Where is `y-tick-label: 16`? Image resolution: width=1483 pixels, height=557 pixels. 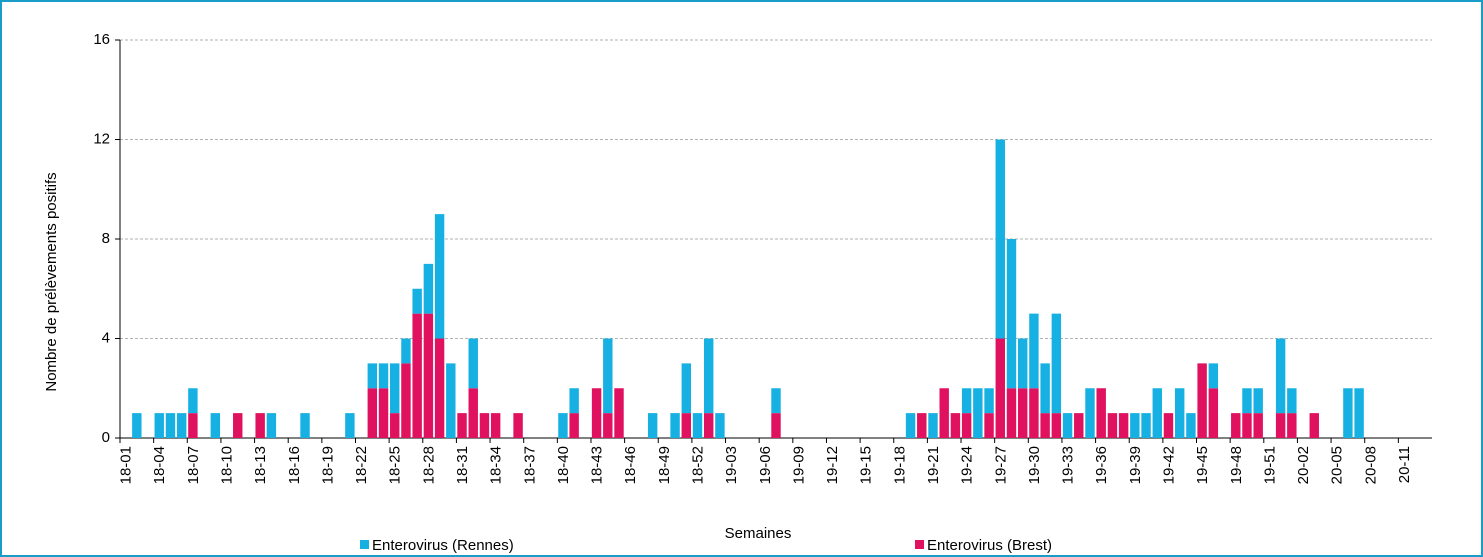
y-tick-label: 16 is located at coordinates (101, 39).